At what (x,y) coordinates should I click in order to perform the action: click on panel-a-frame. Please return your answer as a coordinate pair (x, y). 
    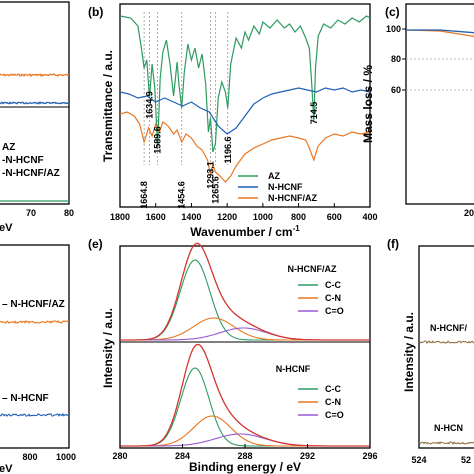
    Looking at the image, I should click on (35, 103).